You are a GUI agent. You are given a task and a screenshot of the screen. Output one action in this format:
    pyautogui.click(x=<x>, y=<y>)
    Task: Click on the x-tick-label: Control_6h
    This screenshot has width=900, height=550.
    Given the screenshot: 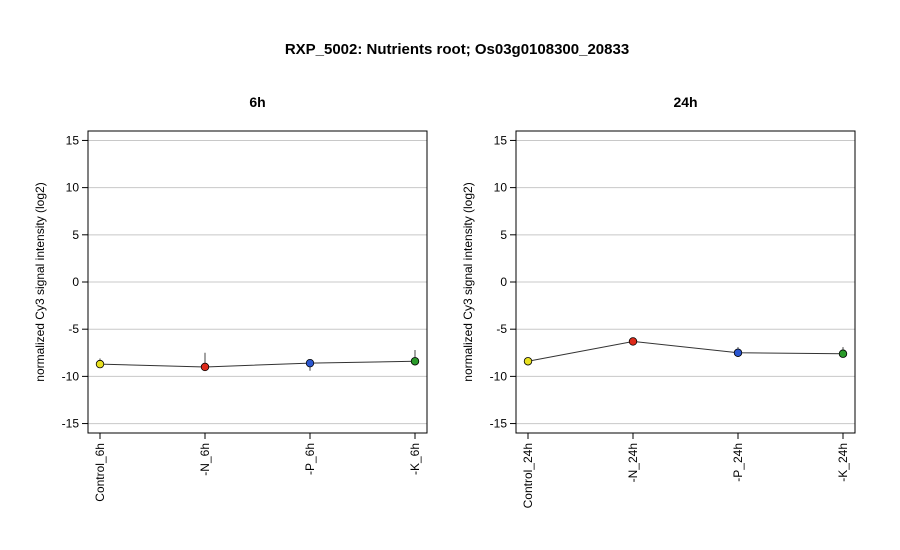 What is the action you would take?
    pyautogui.click(x=100, y=472)
    